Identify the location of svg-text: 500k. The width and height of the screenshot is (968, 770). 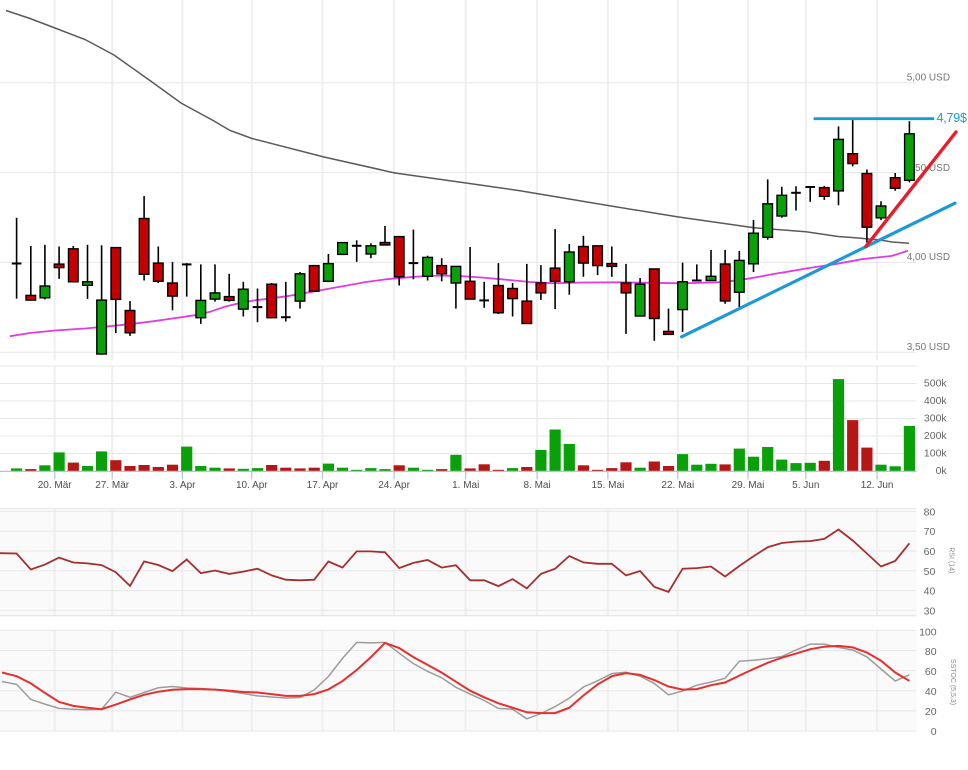
(936, 383).